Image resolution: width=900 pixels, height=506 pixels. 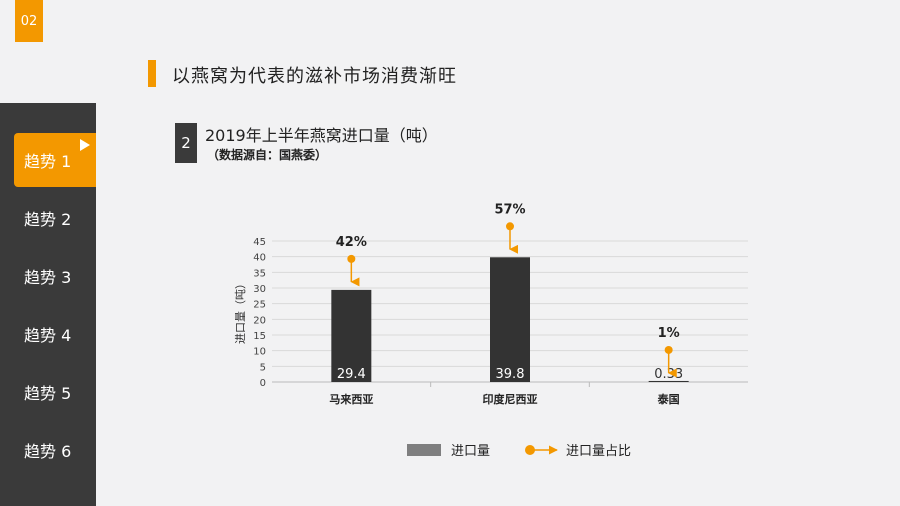 I want to click on sidebar-item-label: 趋势 4, so click(x=48, y=335).